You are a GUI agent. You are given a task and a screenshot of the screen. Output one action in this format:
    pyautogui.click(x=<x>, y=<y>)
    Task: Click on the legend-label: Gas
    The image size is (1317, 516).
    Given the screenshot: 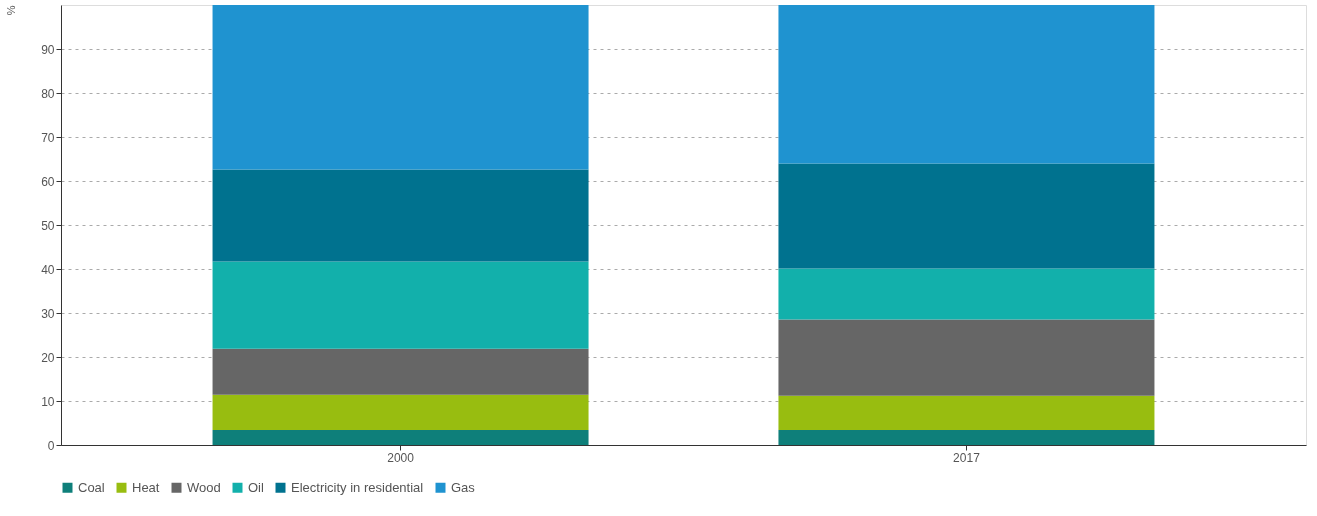 What is the action you would take?
    pyautogui.click(x=463, y=487)
    